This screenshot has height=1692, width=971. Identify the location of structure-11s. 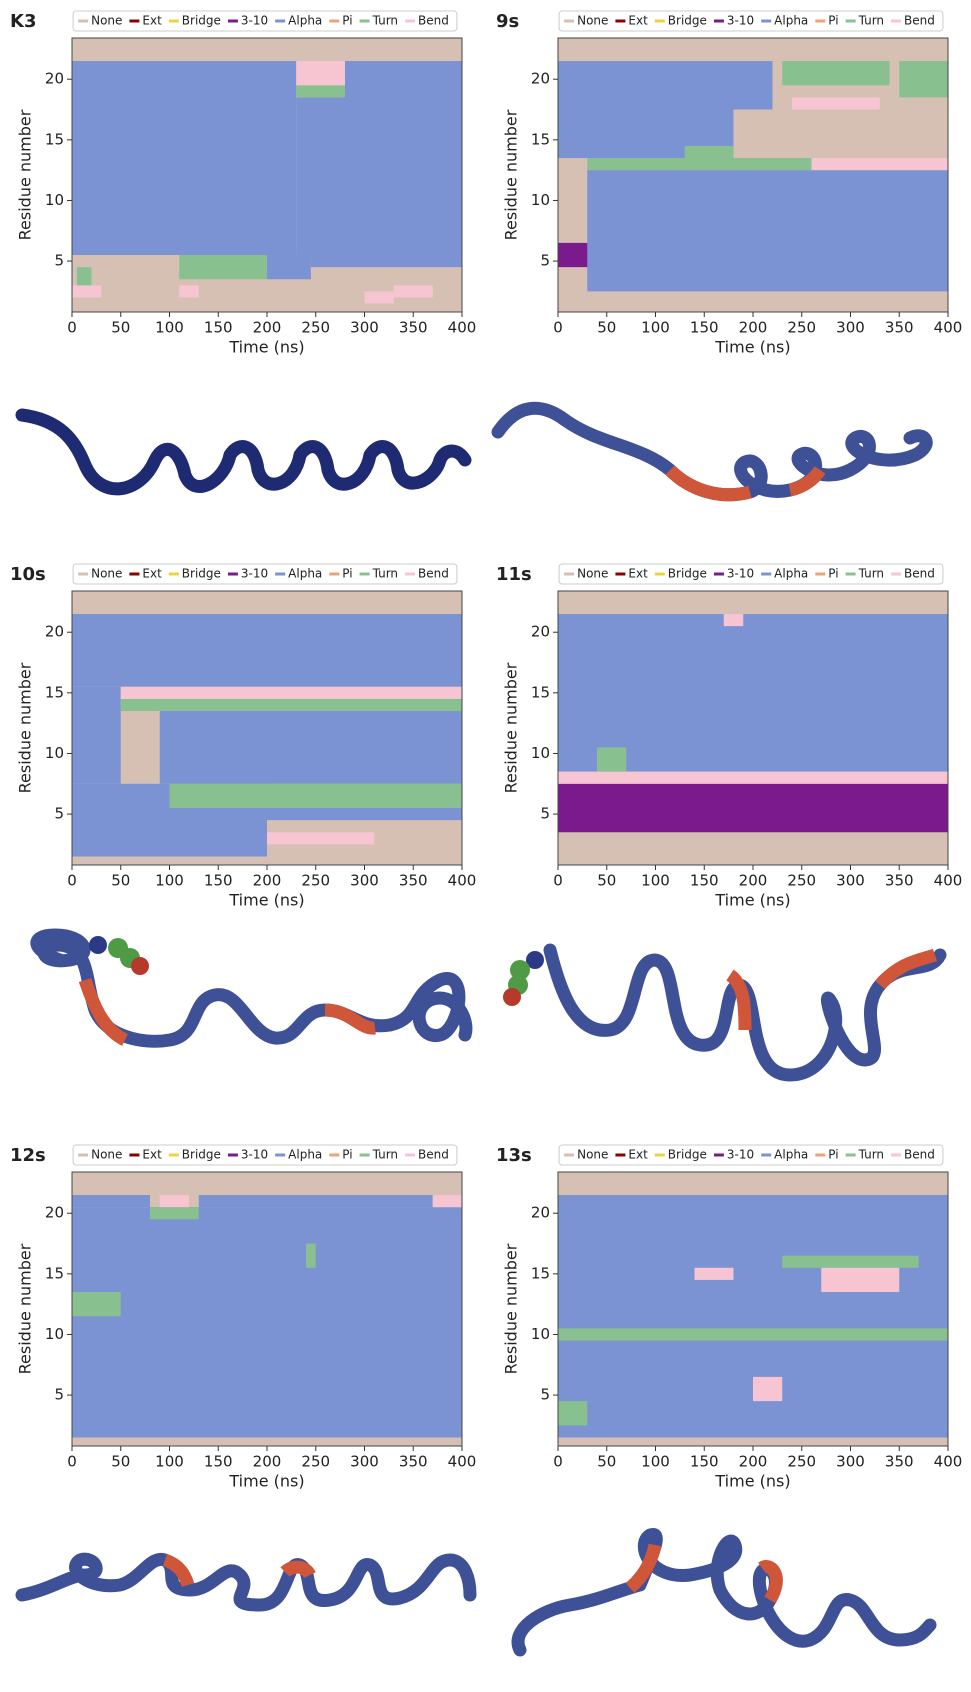
(745, 1012).